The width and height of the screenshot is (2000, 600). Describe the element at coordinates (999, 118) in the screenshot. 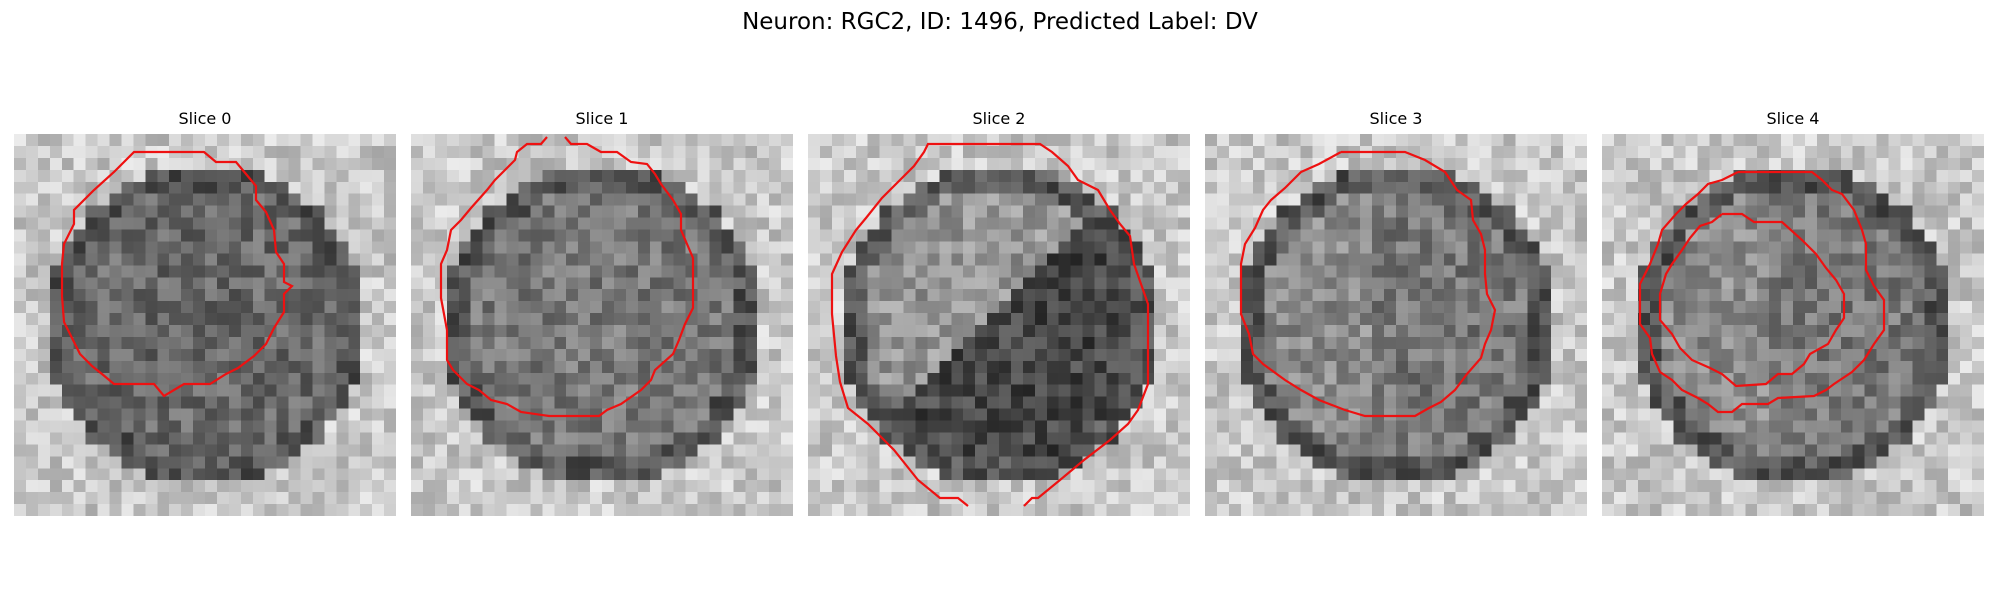

I see `slice-title: Slice 2` at that location.